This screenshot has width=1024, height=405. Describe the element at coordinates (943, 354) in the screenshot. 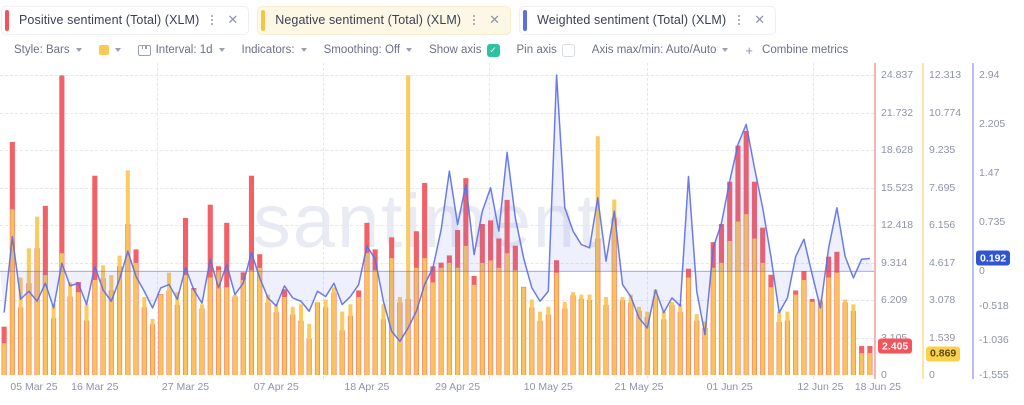

I see `axis-current-value-badge: 0.869` at that location.